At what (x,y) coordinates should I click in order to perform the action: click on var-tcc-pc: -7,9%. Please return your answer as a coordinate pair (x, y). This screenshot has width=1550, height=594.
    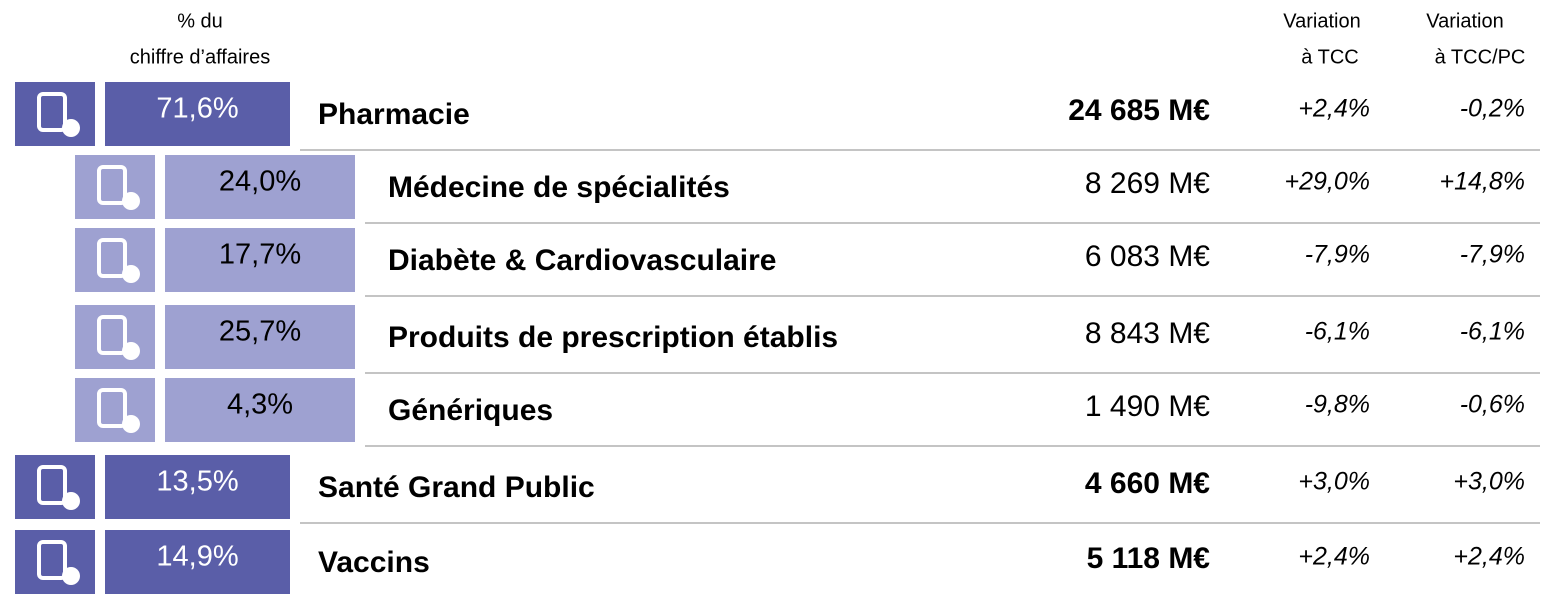
    Looking at the image, I should click on (1492, 255).